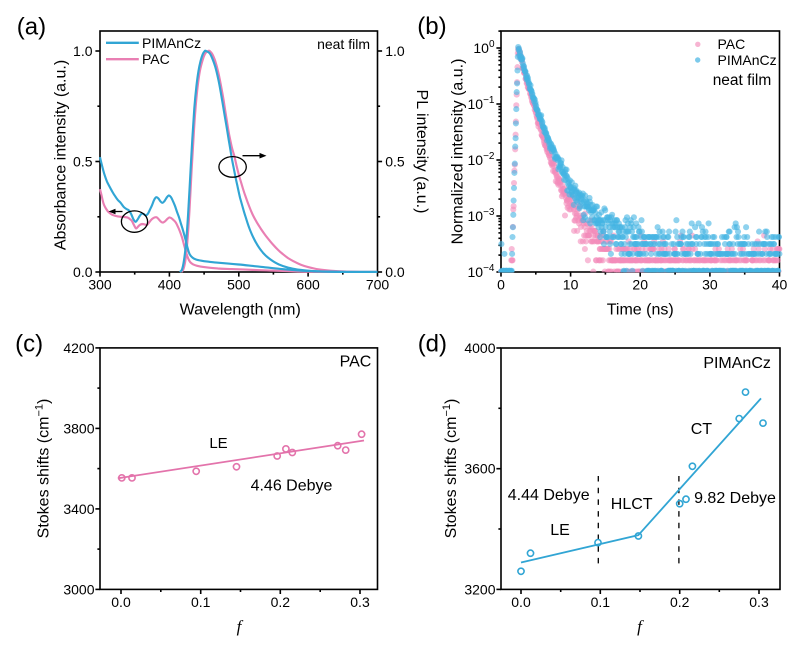 The width and height of the screenshot is (799, 653). Describe the element at coordinates (780, 285) in the screenshot. I see `svg-text: 40` at that location.